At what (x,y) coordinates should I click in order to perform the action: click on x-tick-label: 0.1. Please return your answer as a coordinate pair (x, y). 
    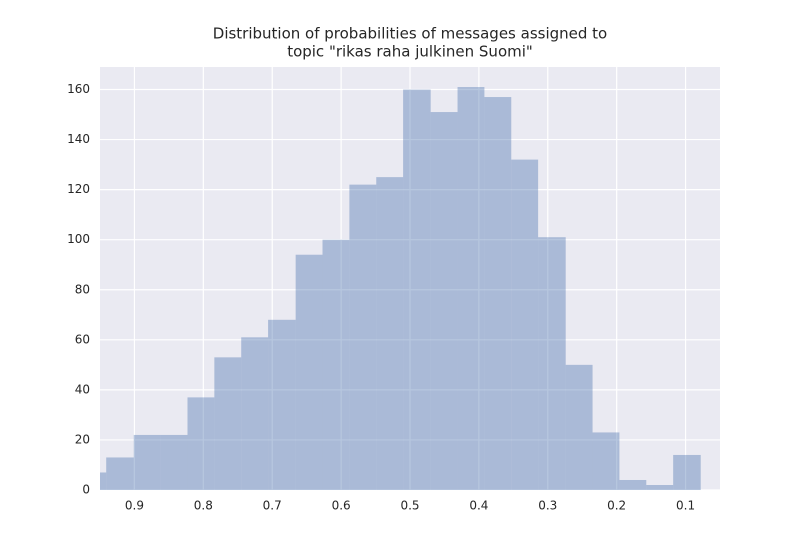
    Looking at the image, I should click on (685, 506).